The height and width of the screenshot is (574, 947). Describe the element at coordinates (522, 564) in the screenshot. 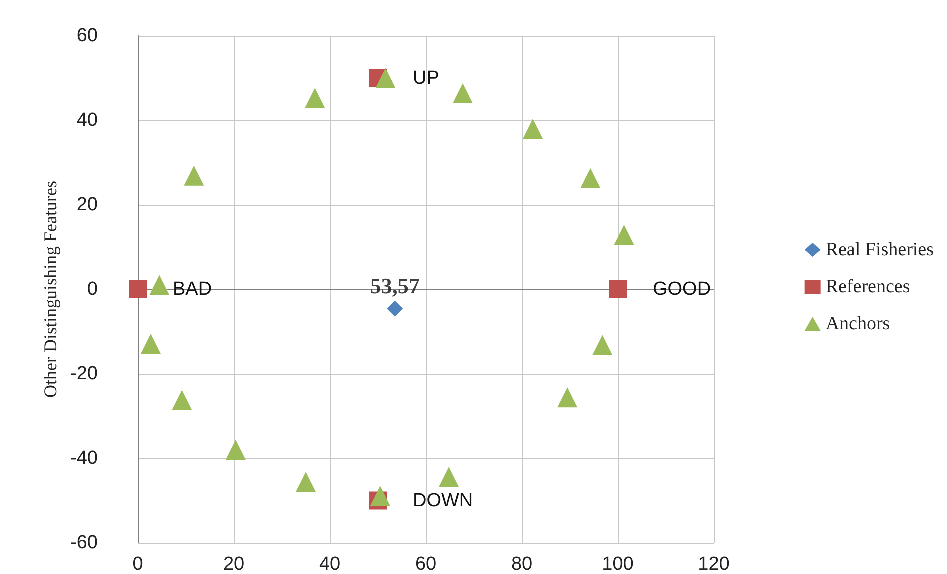

I see `x-tick-label: 80` at that location.